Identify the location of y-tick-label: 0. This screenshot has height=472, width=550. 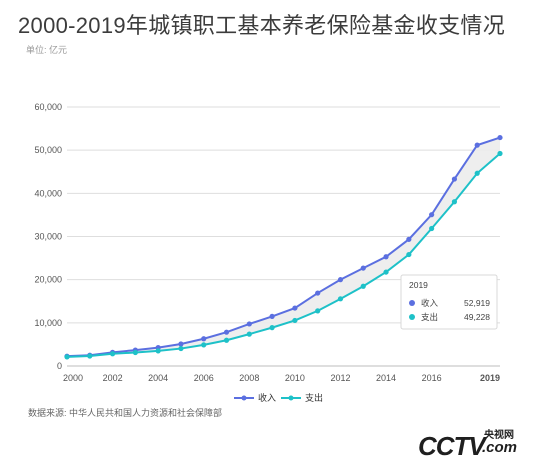
(59, 366).